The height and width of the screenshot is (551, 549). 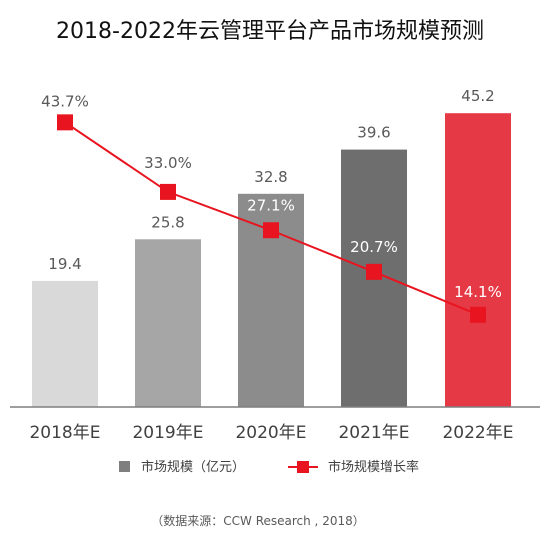 What do you see at coordinates (303, 467) in the screenshot?
I see `legend-line-marker` at bounding box center [303, 467].